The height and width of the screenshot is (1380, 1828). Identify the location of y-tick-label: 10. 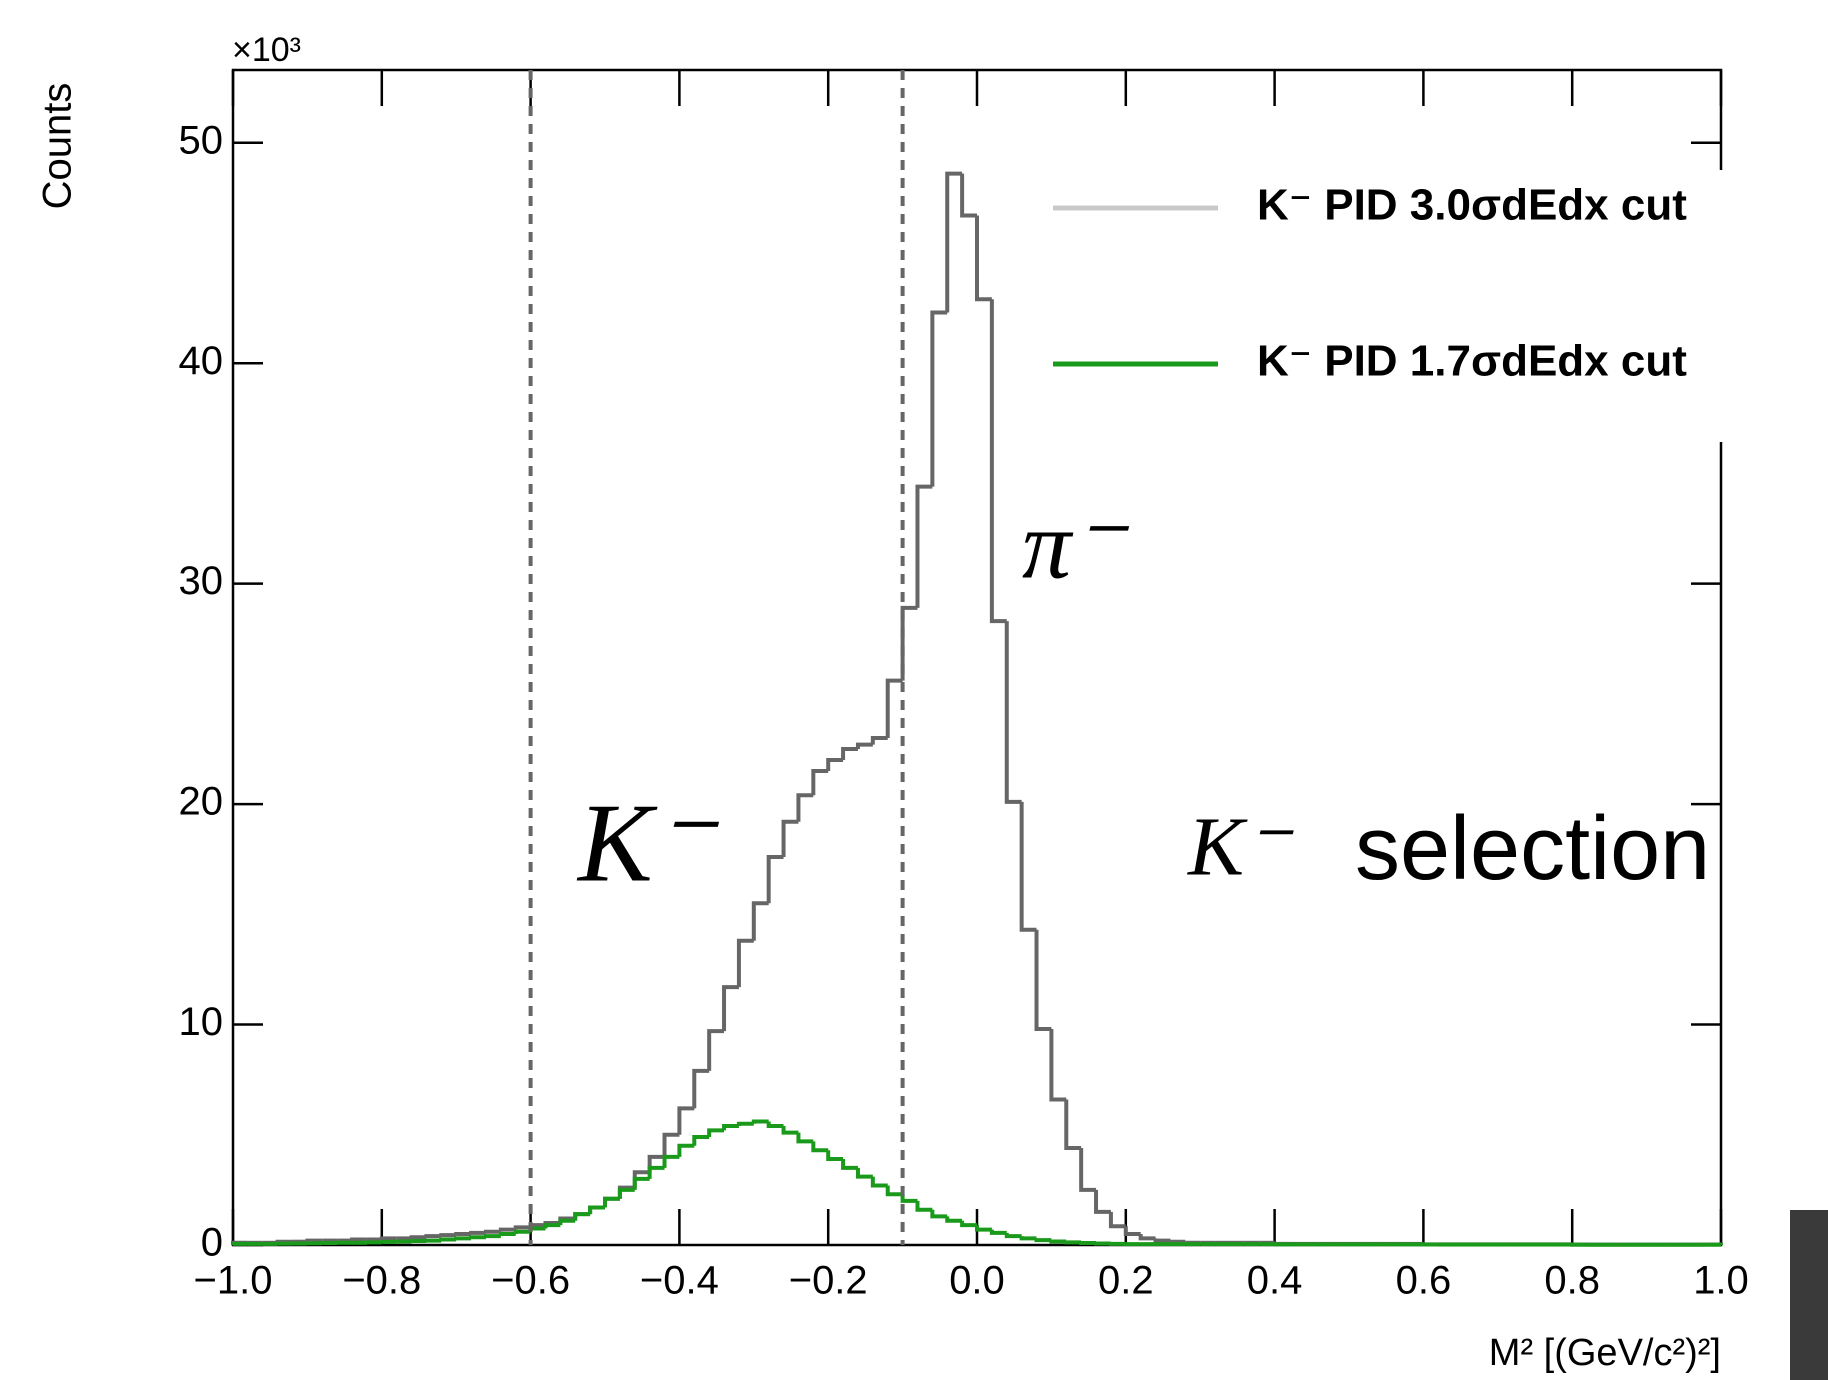
(201, 1022).